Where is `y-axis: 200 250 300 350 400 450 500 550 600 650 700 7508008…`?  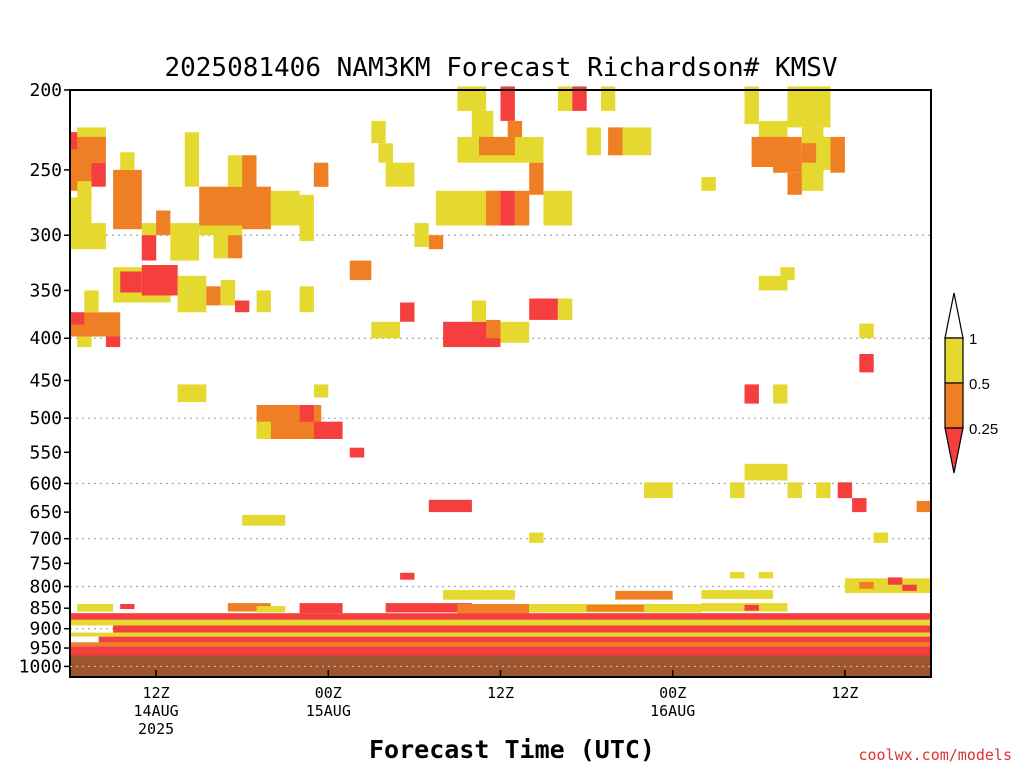 y-axis: 200 250 300 350 400 450 500 550 600 650 700 7508008… is located at coordinates (44, 378).